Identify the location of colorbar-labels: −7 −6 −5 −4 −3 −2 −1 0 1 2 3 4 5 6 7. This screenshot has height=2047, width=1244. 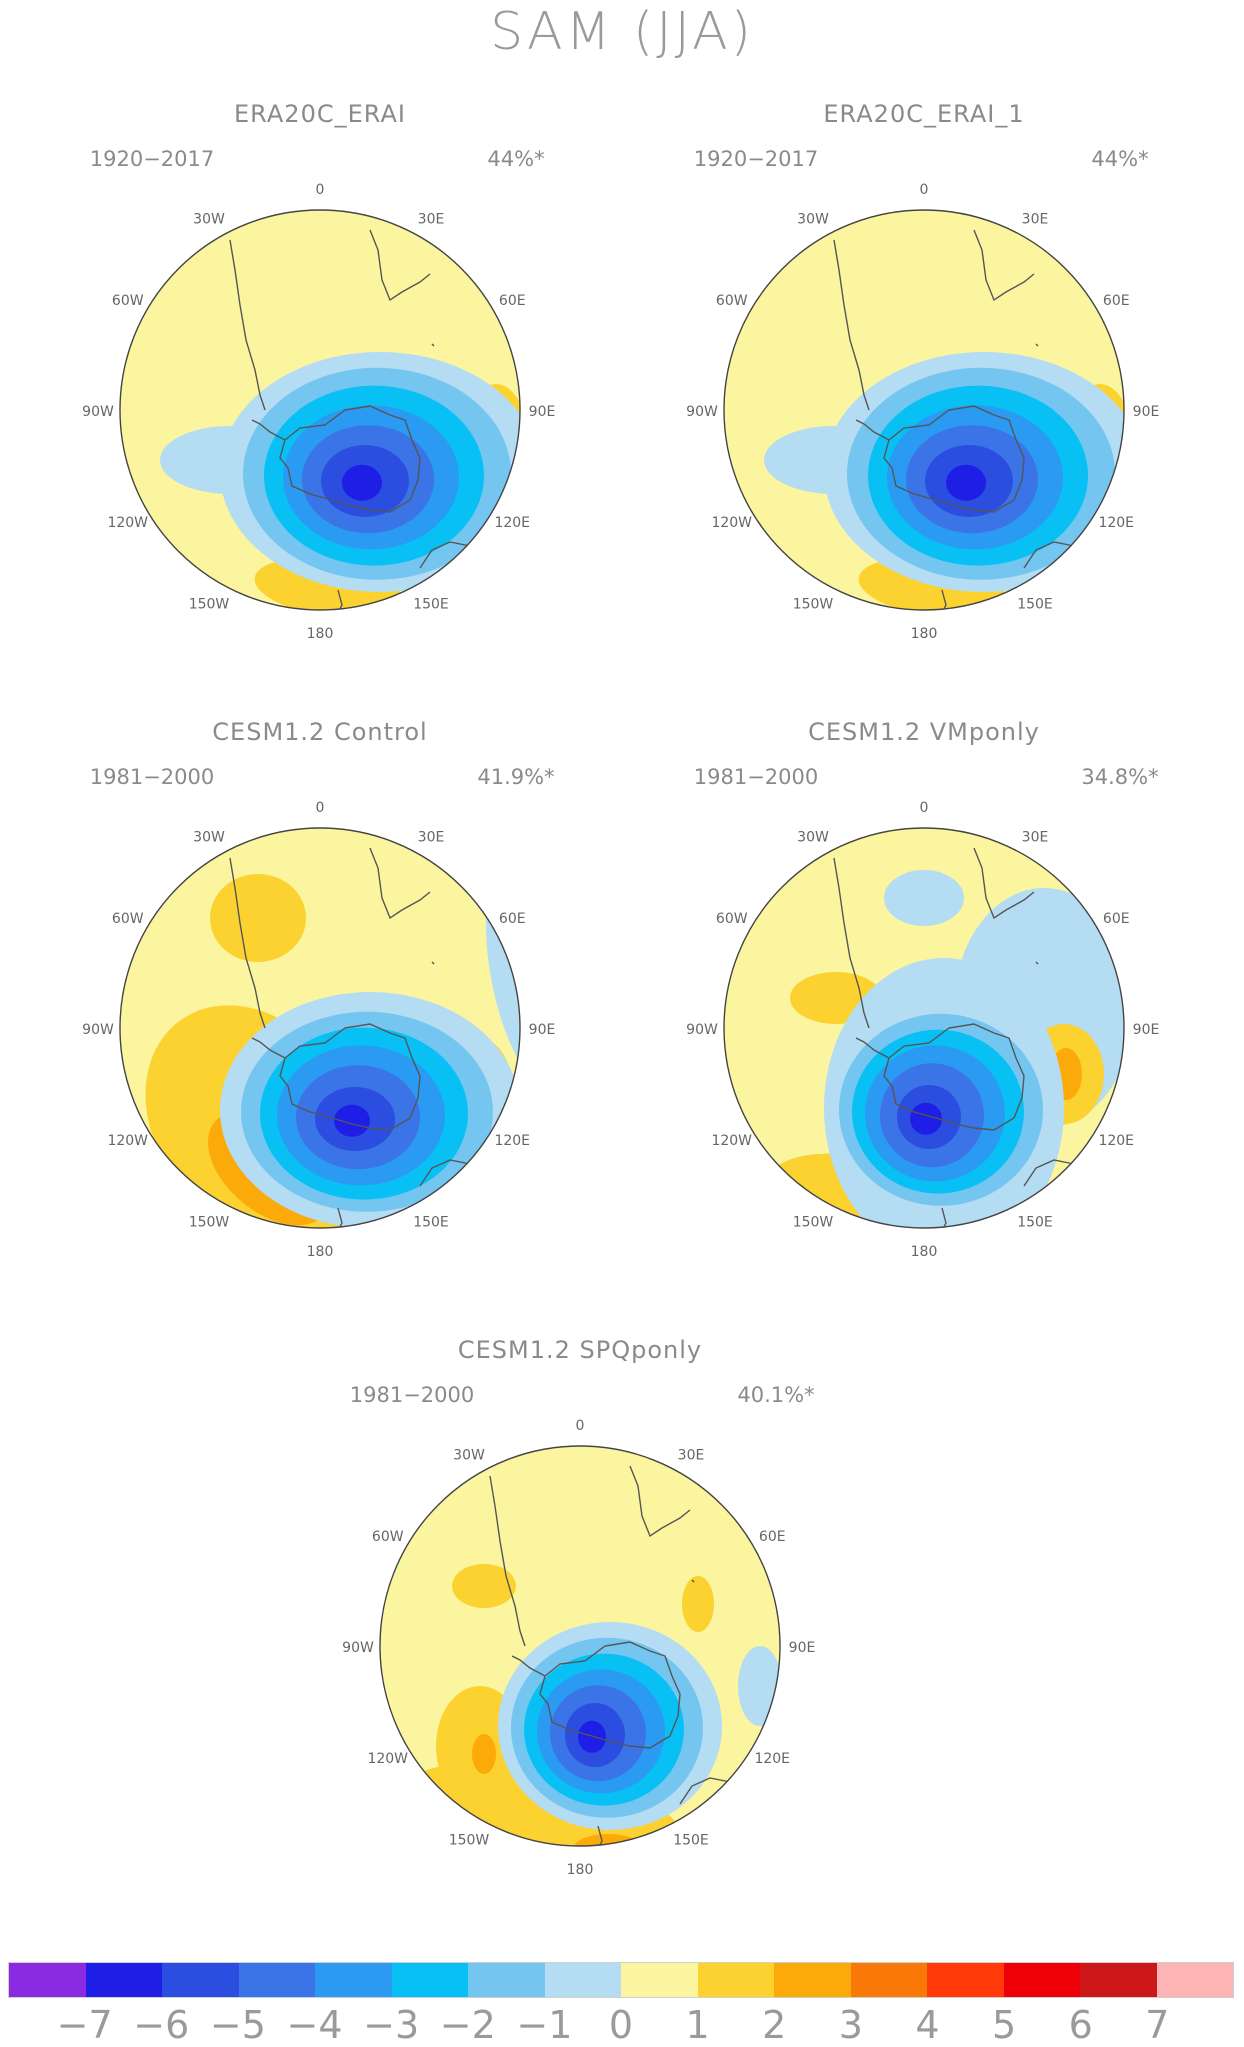
(622, 2026).